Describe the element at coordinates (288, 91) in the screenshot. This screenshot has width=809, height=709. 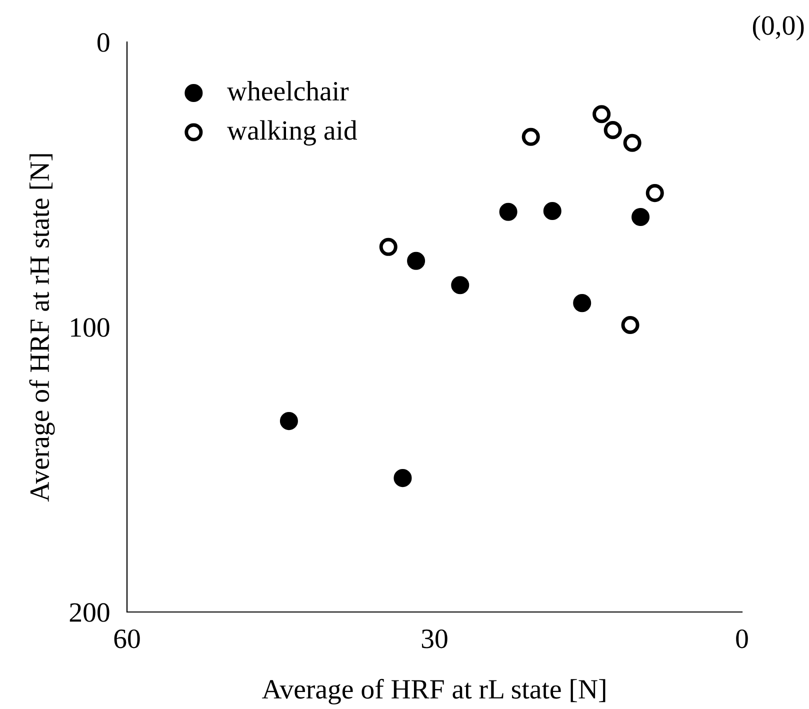
I see `legend-label: wheelchair` at that location.